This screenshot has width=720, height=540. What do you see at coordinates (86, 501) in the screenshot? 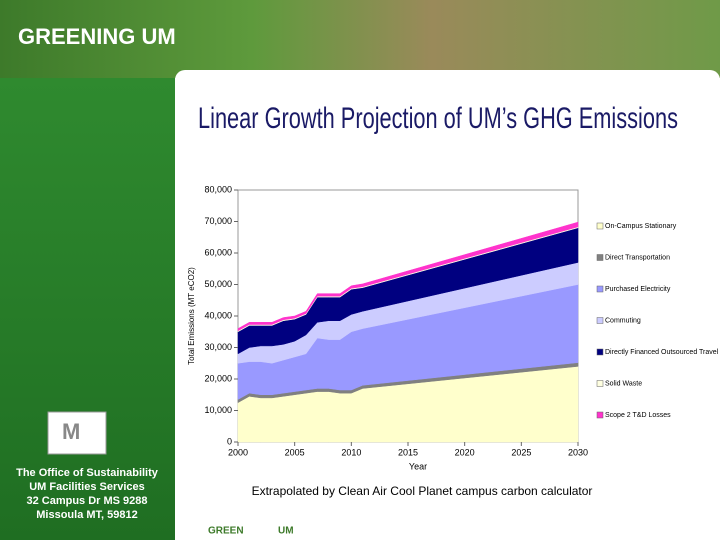
I see `sidebar-line: 32 Campus Dr MS 9288` at bounding box center [86, 501].